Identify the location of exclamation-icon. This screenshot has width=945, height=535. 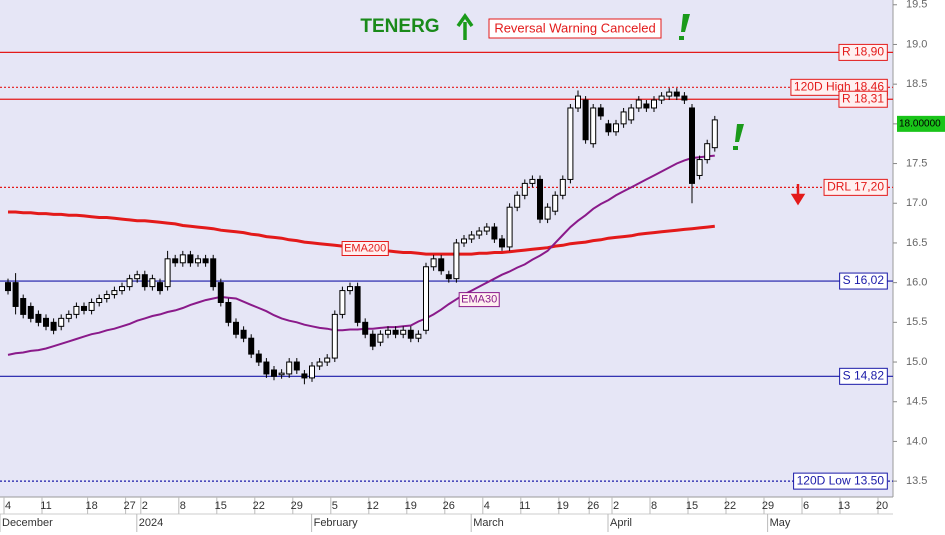
(684, 27).